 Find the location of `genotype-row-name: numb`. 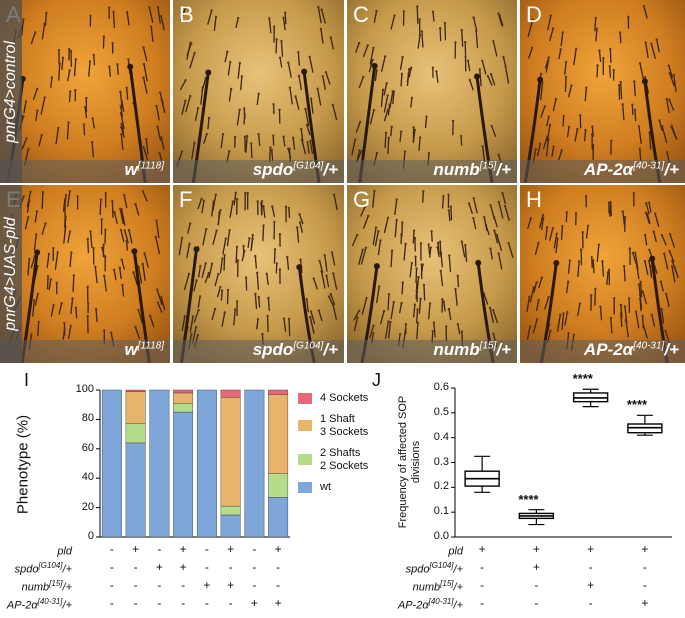

genotype-row-name: numb is located at coordinates (35, 587).